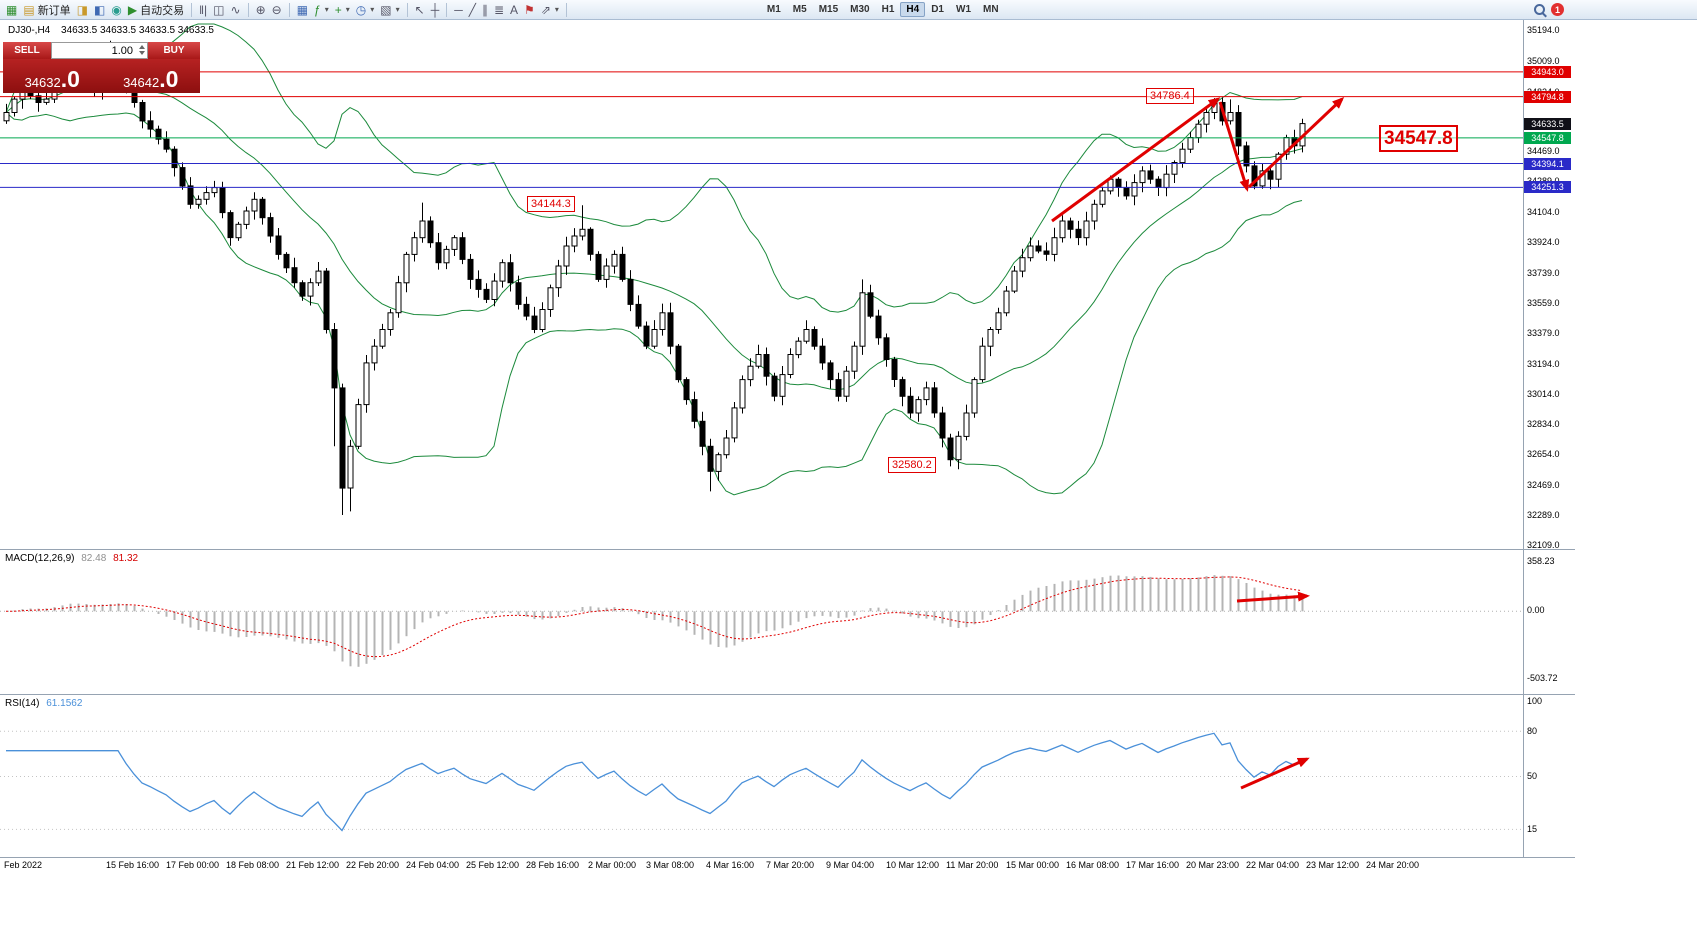 This screenshot has height=940, width=1697. I want to click on notification-badge: 1, so click(1557, 9).